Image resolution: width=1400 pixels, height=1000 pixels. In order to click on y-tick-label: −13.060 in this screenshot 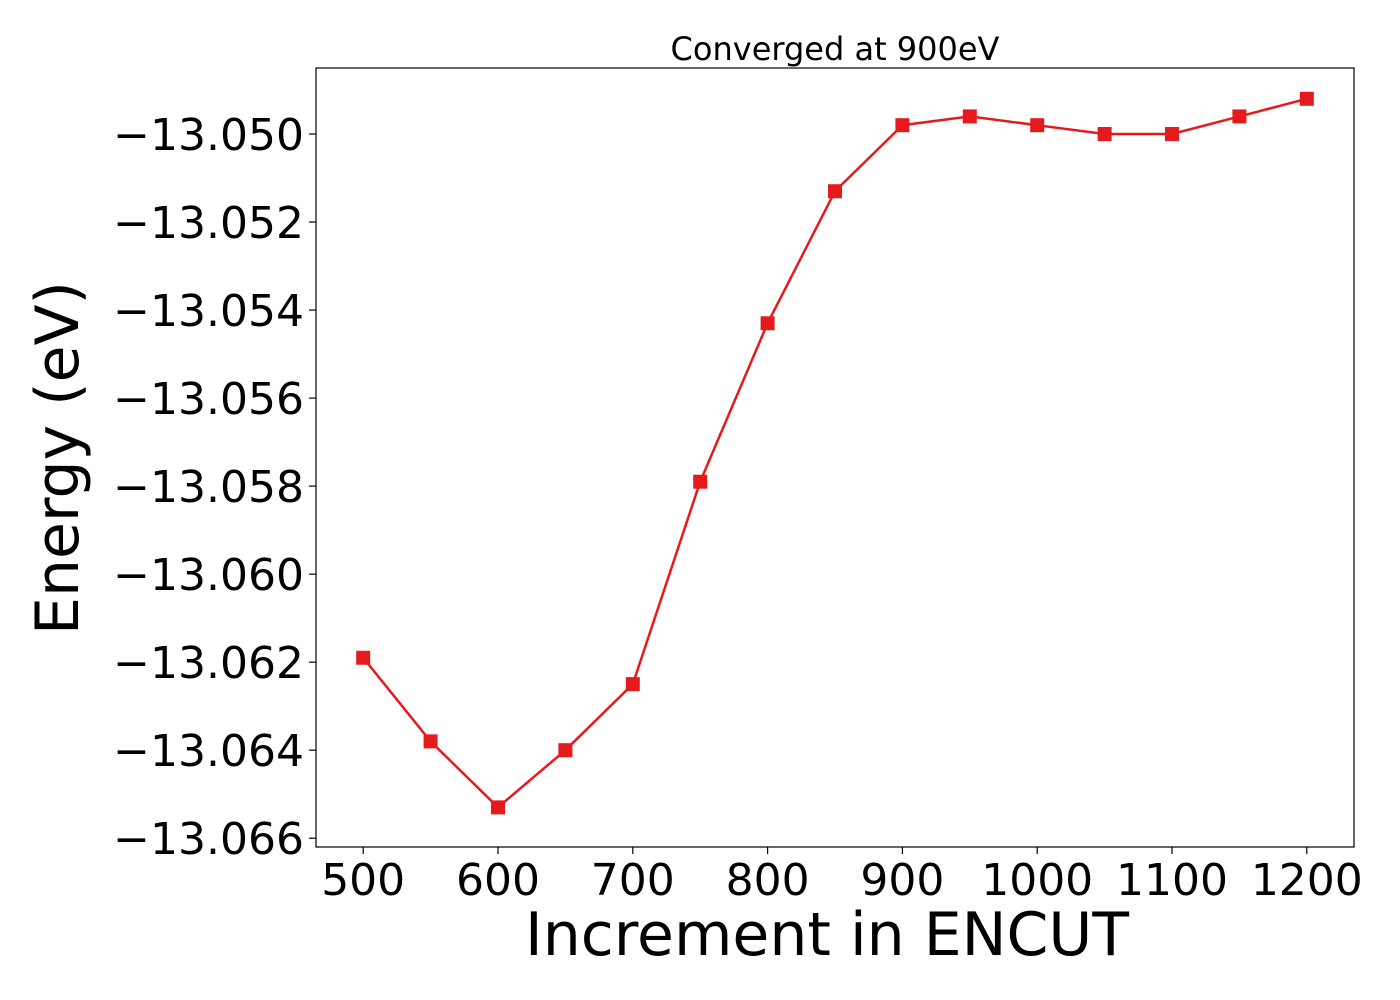, I will do `click(208, 575)`.